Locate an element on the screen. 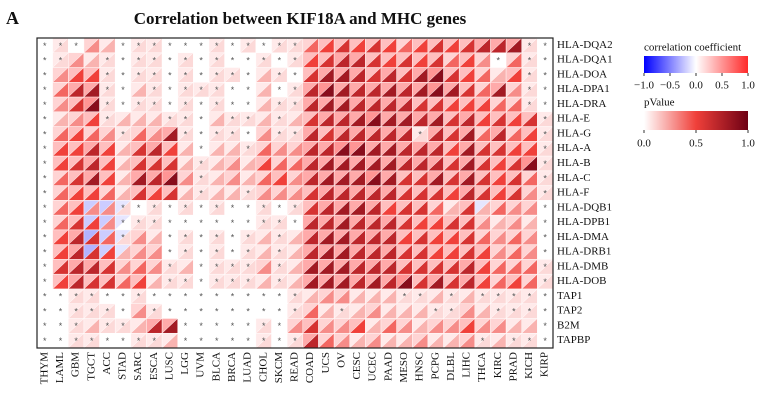  colorbar-tick-label: 0.5 is located at coordinates (722, 86).